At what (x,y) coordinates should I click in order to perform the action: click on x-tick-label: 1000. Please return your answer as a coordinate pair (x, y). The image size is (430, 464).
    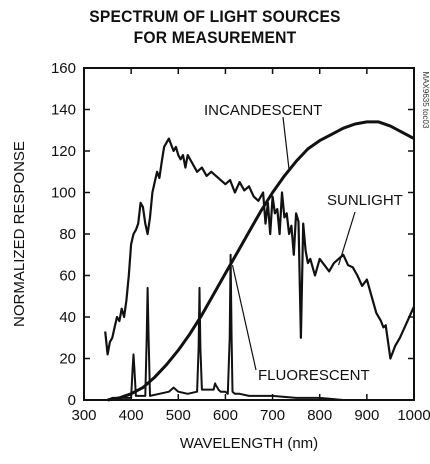
    Looking at the image, I should click on (413, 415).